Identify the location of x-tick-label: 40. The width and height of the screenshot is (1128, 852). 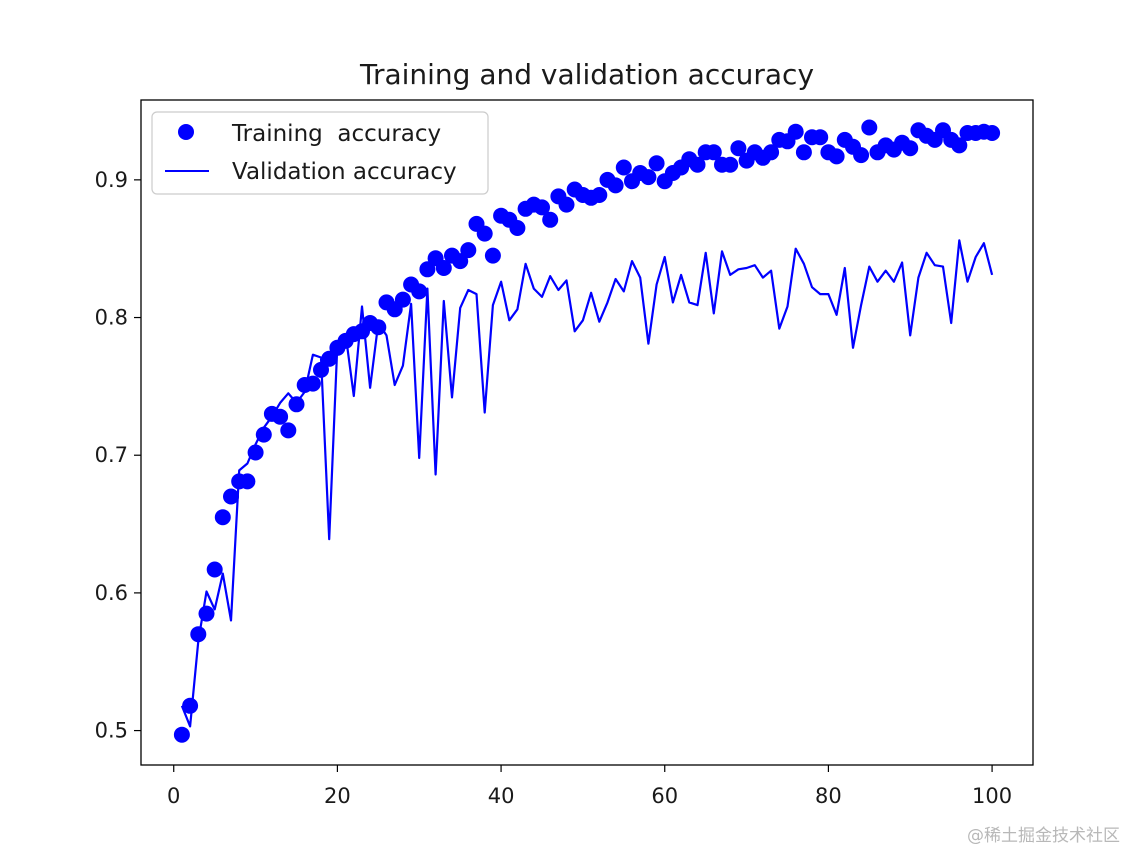
(501, 796).